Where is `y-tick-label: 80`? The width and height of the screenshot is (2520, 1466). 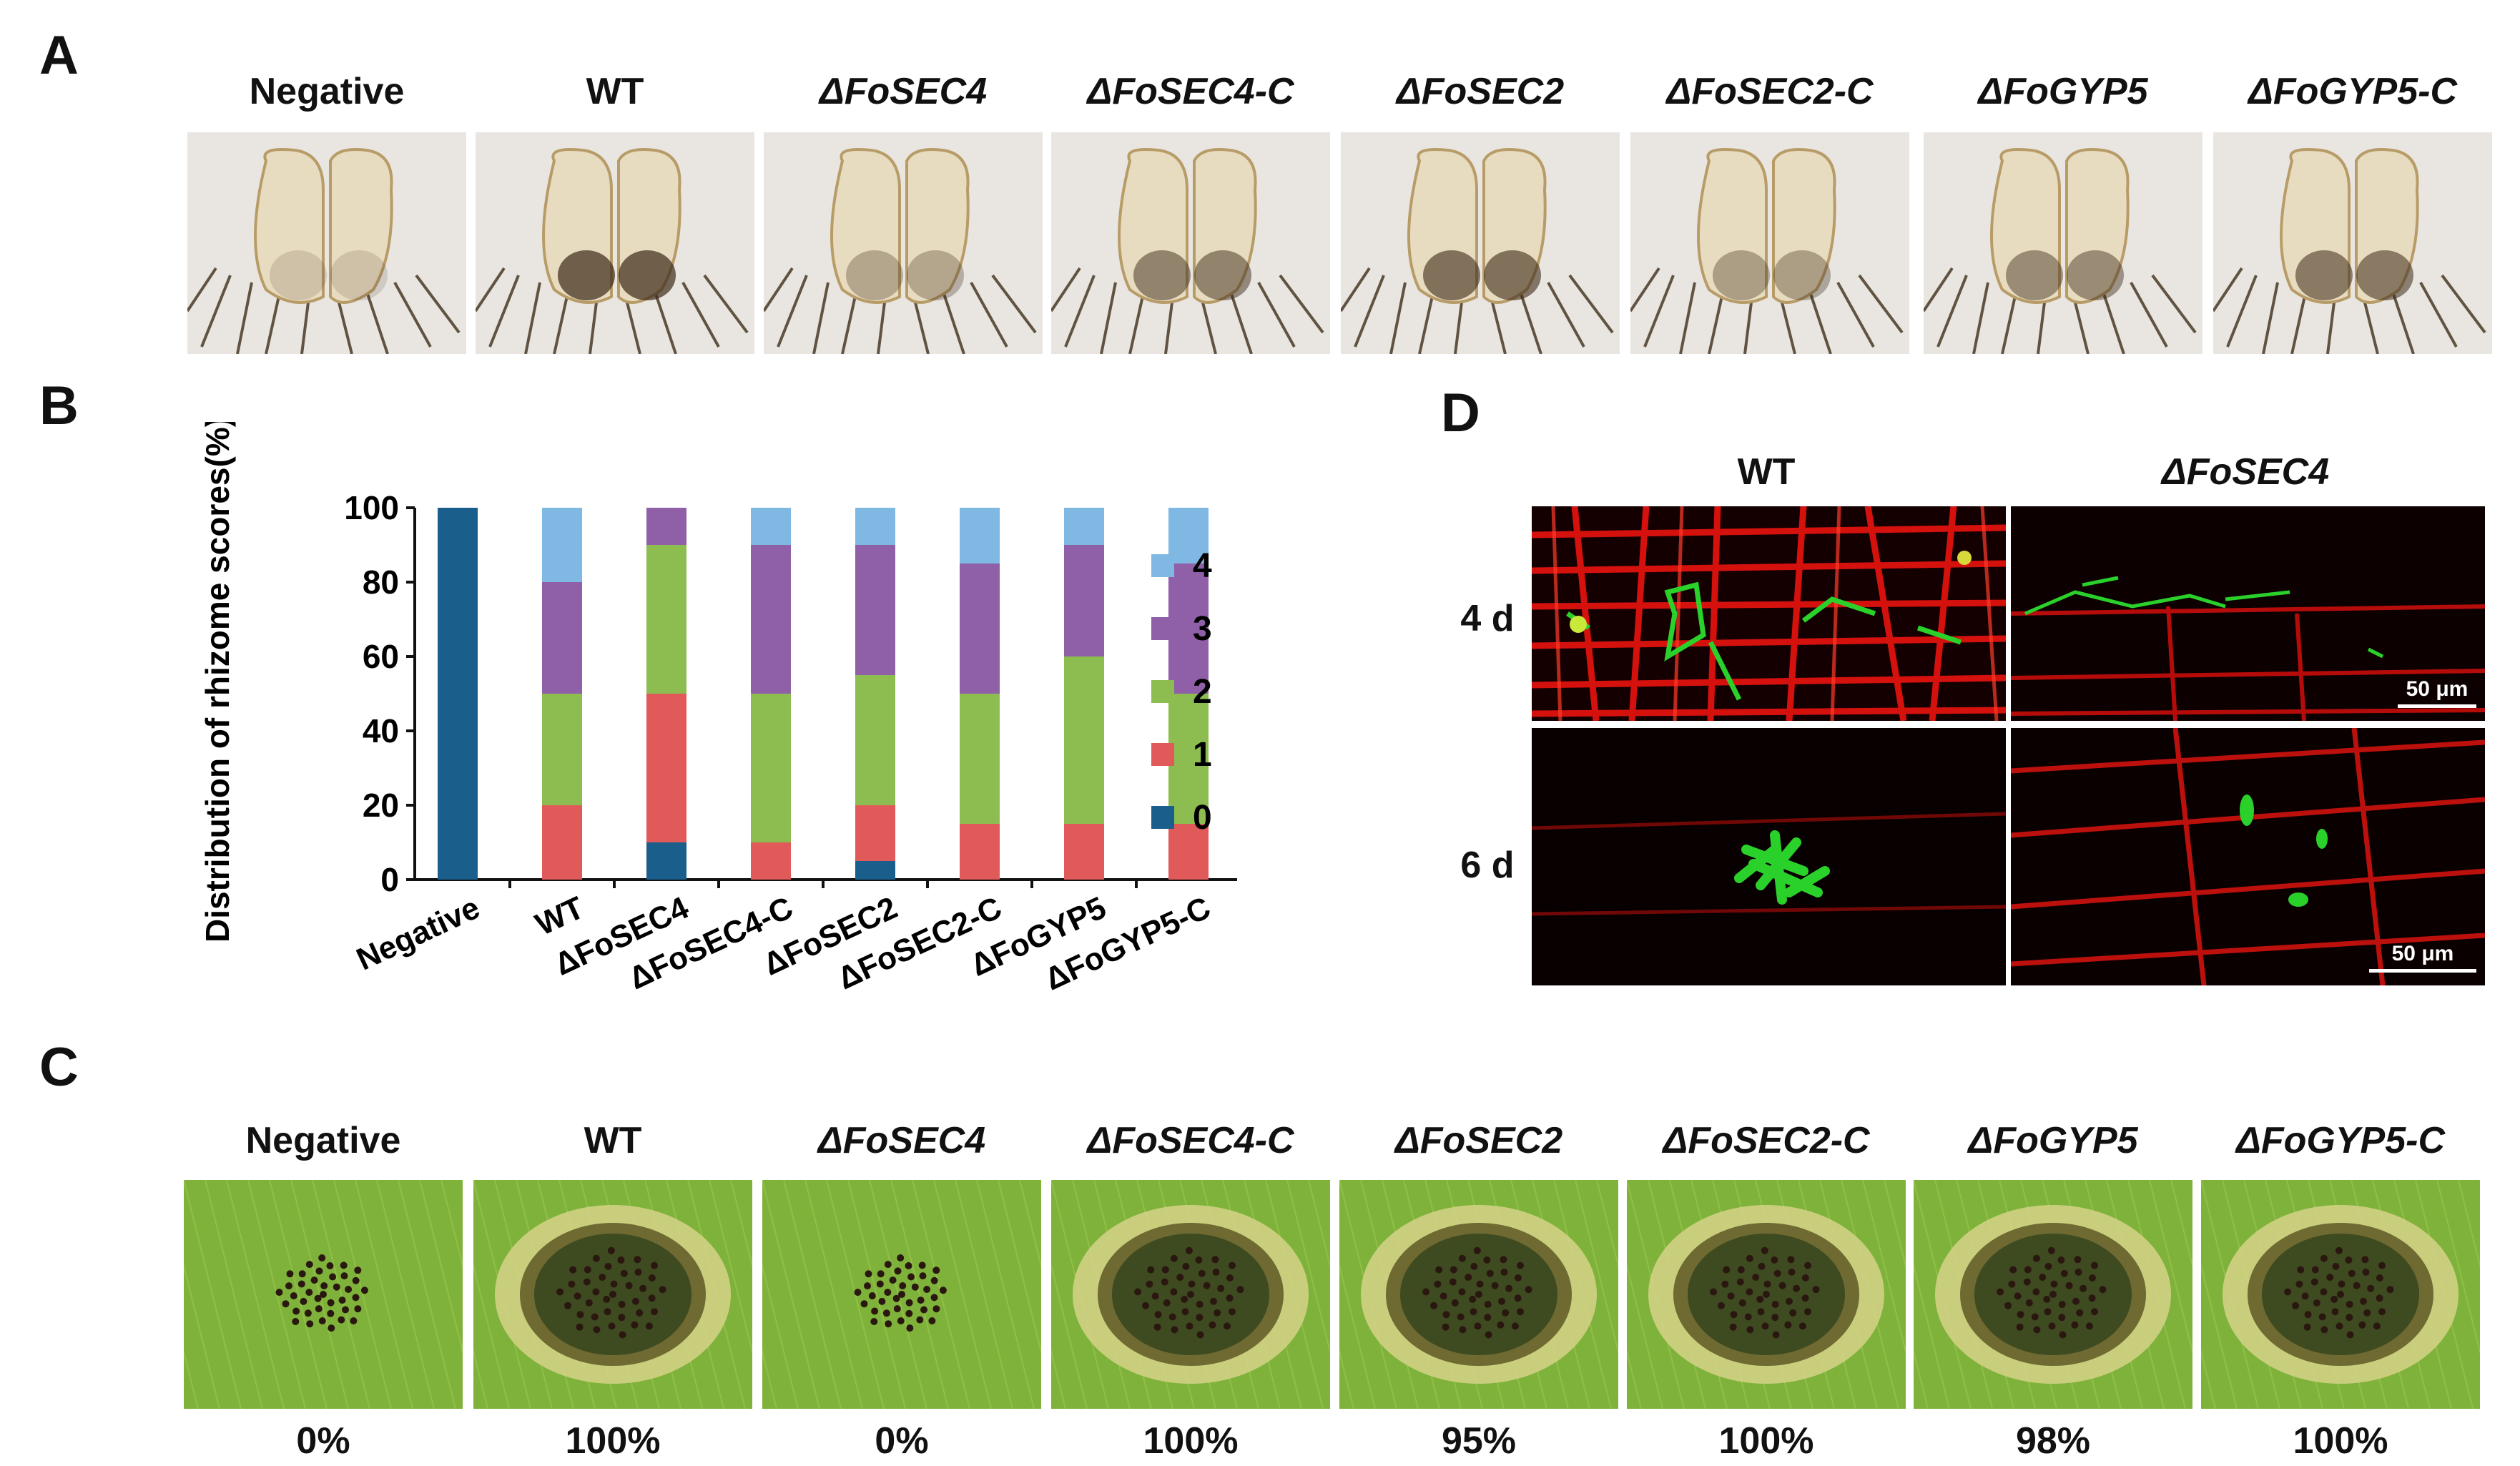 y-tick-label: 80 is located at coordinates (381, 582).